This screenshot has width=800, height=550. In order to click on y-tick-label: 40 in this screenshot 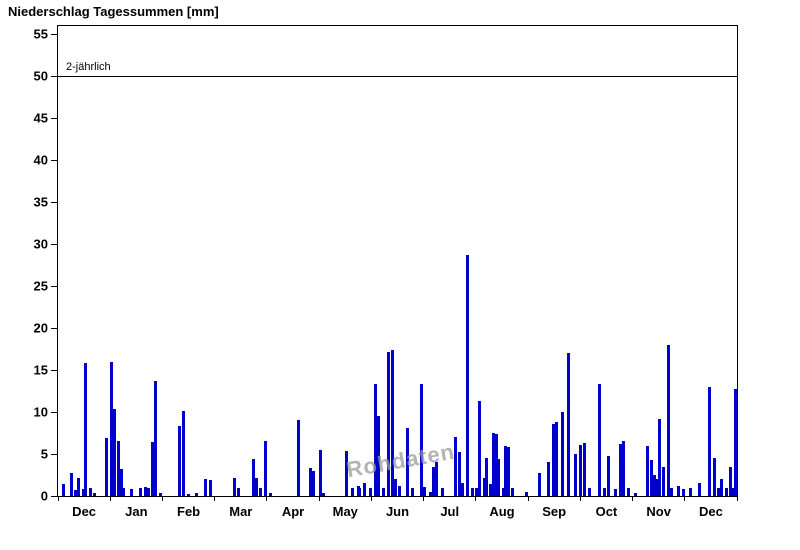, I will do `click(40, 160)`.